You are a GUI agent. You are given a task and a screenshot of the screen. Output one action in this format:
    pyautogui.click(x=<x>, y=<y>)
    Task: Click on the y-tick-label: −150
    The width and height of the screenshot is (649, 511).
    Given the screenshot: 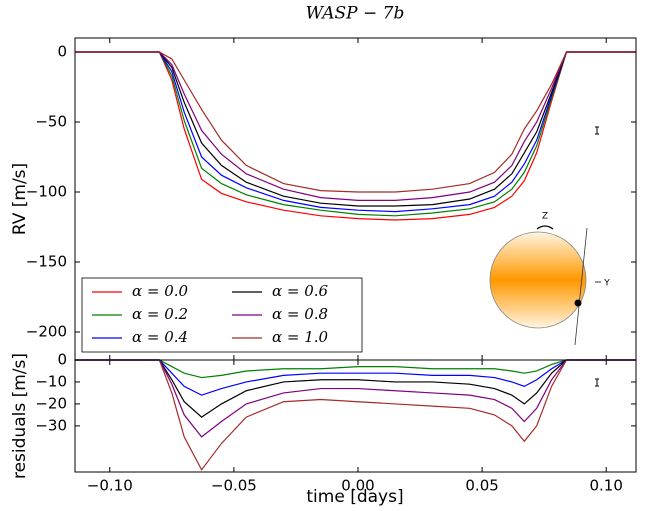 What is the action you would take?
    pyautogui.click(x=46, y=262)
    